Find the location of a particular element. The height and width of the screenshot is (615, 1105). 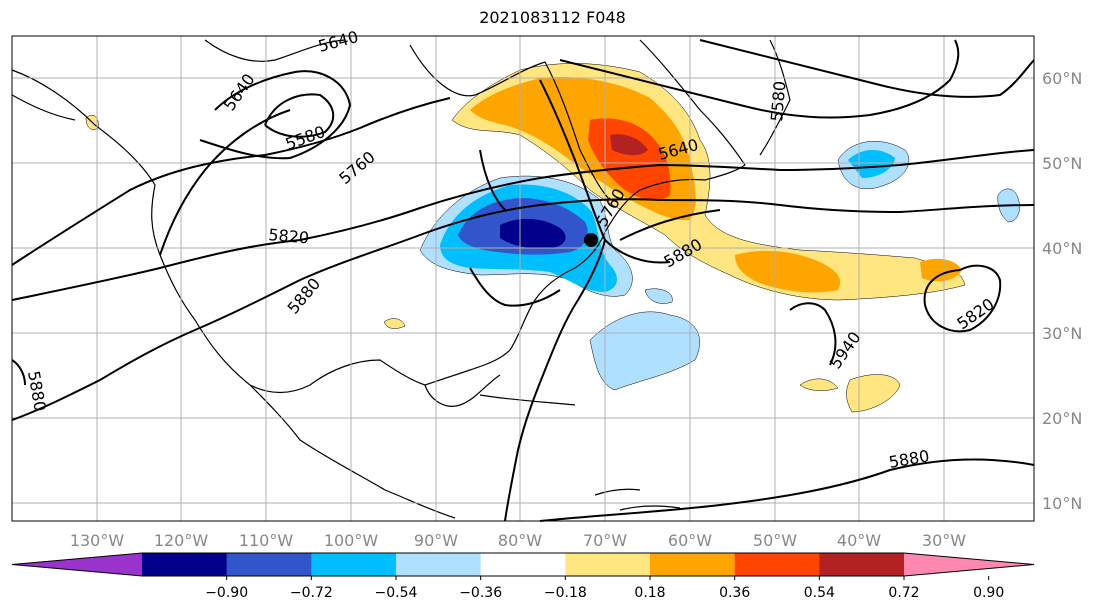

positive-anomaly-small is located at coordinates (873, 393).